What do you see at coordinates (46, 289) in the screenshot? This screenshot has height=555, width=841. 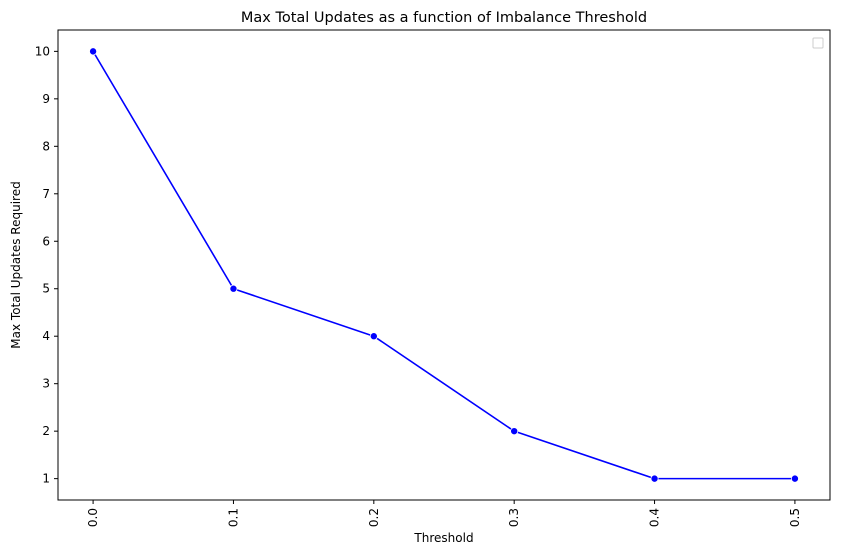 I see `y-tick-label: 5` at bounding box center [46, 289].